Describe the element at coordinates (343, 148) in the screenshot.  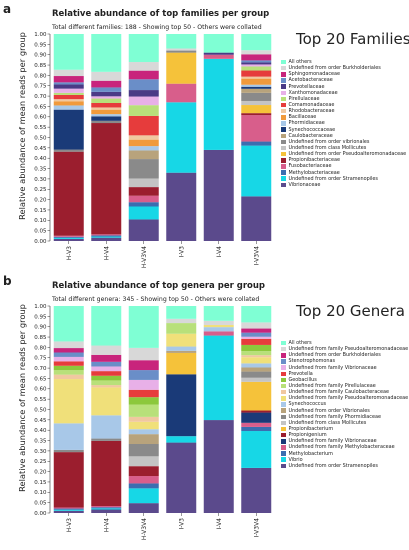
I see `legend-item: Undefined from class Mollicutes` at that location.